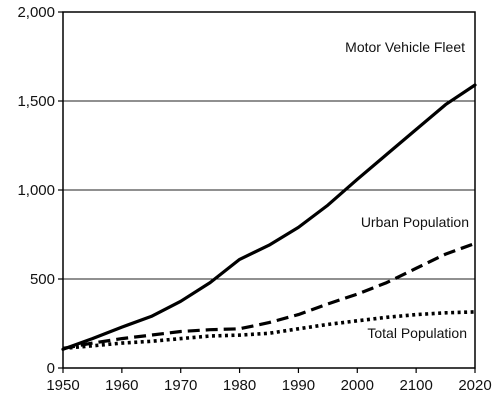 The image size is (500, 420). Describe the element at coordinates (121, 385) in the screenshot. I see `x-tick-label: 1960` at that location.